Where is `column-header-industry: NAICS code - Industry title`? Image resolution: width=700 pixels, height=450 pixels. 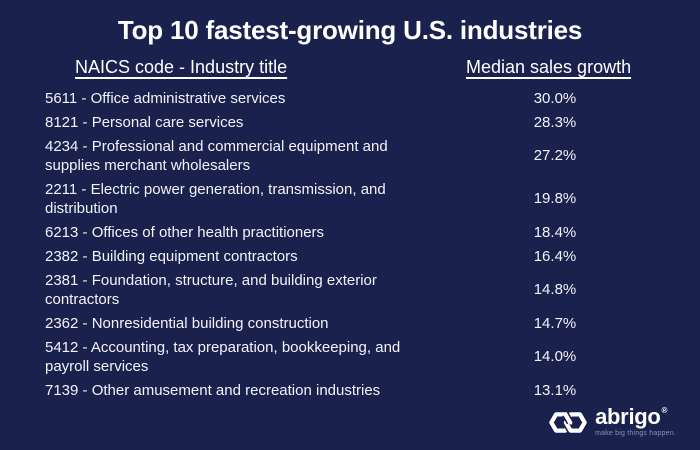
column-header-industry: NAICS code - Industry title is located at coordinates (181, 67).